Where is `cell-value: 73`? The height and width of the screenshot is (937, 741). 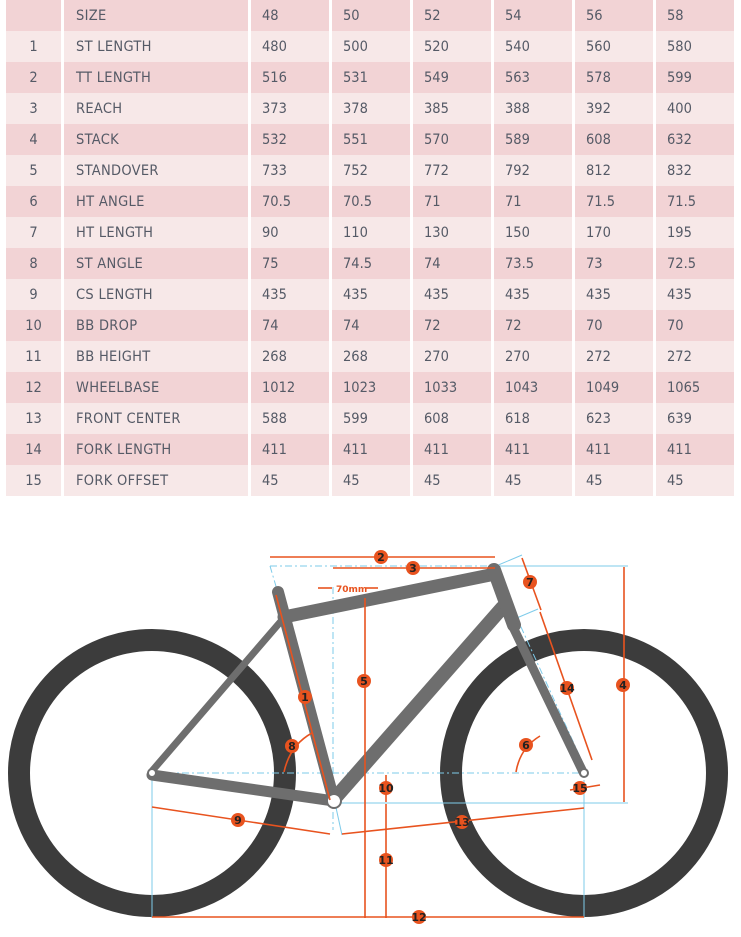 cell-value: 73 is located at coordinates (614, 263).